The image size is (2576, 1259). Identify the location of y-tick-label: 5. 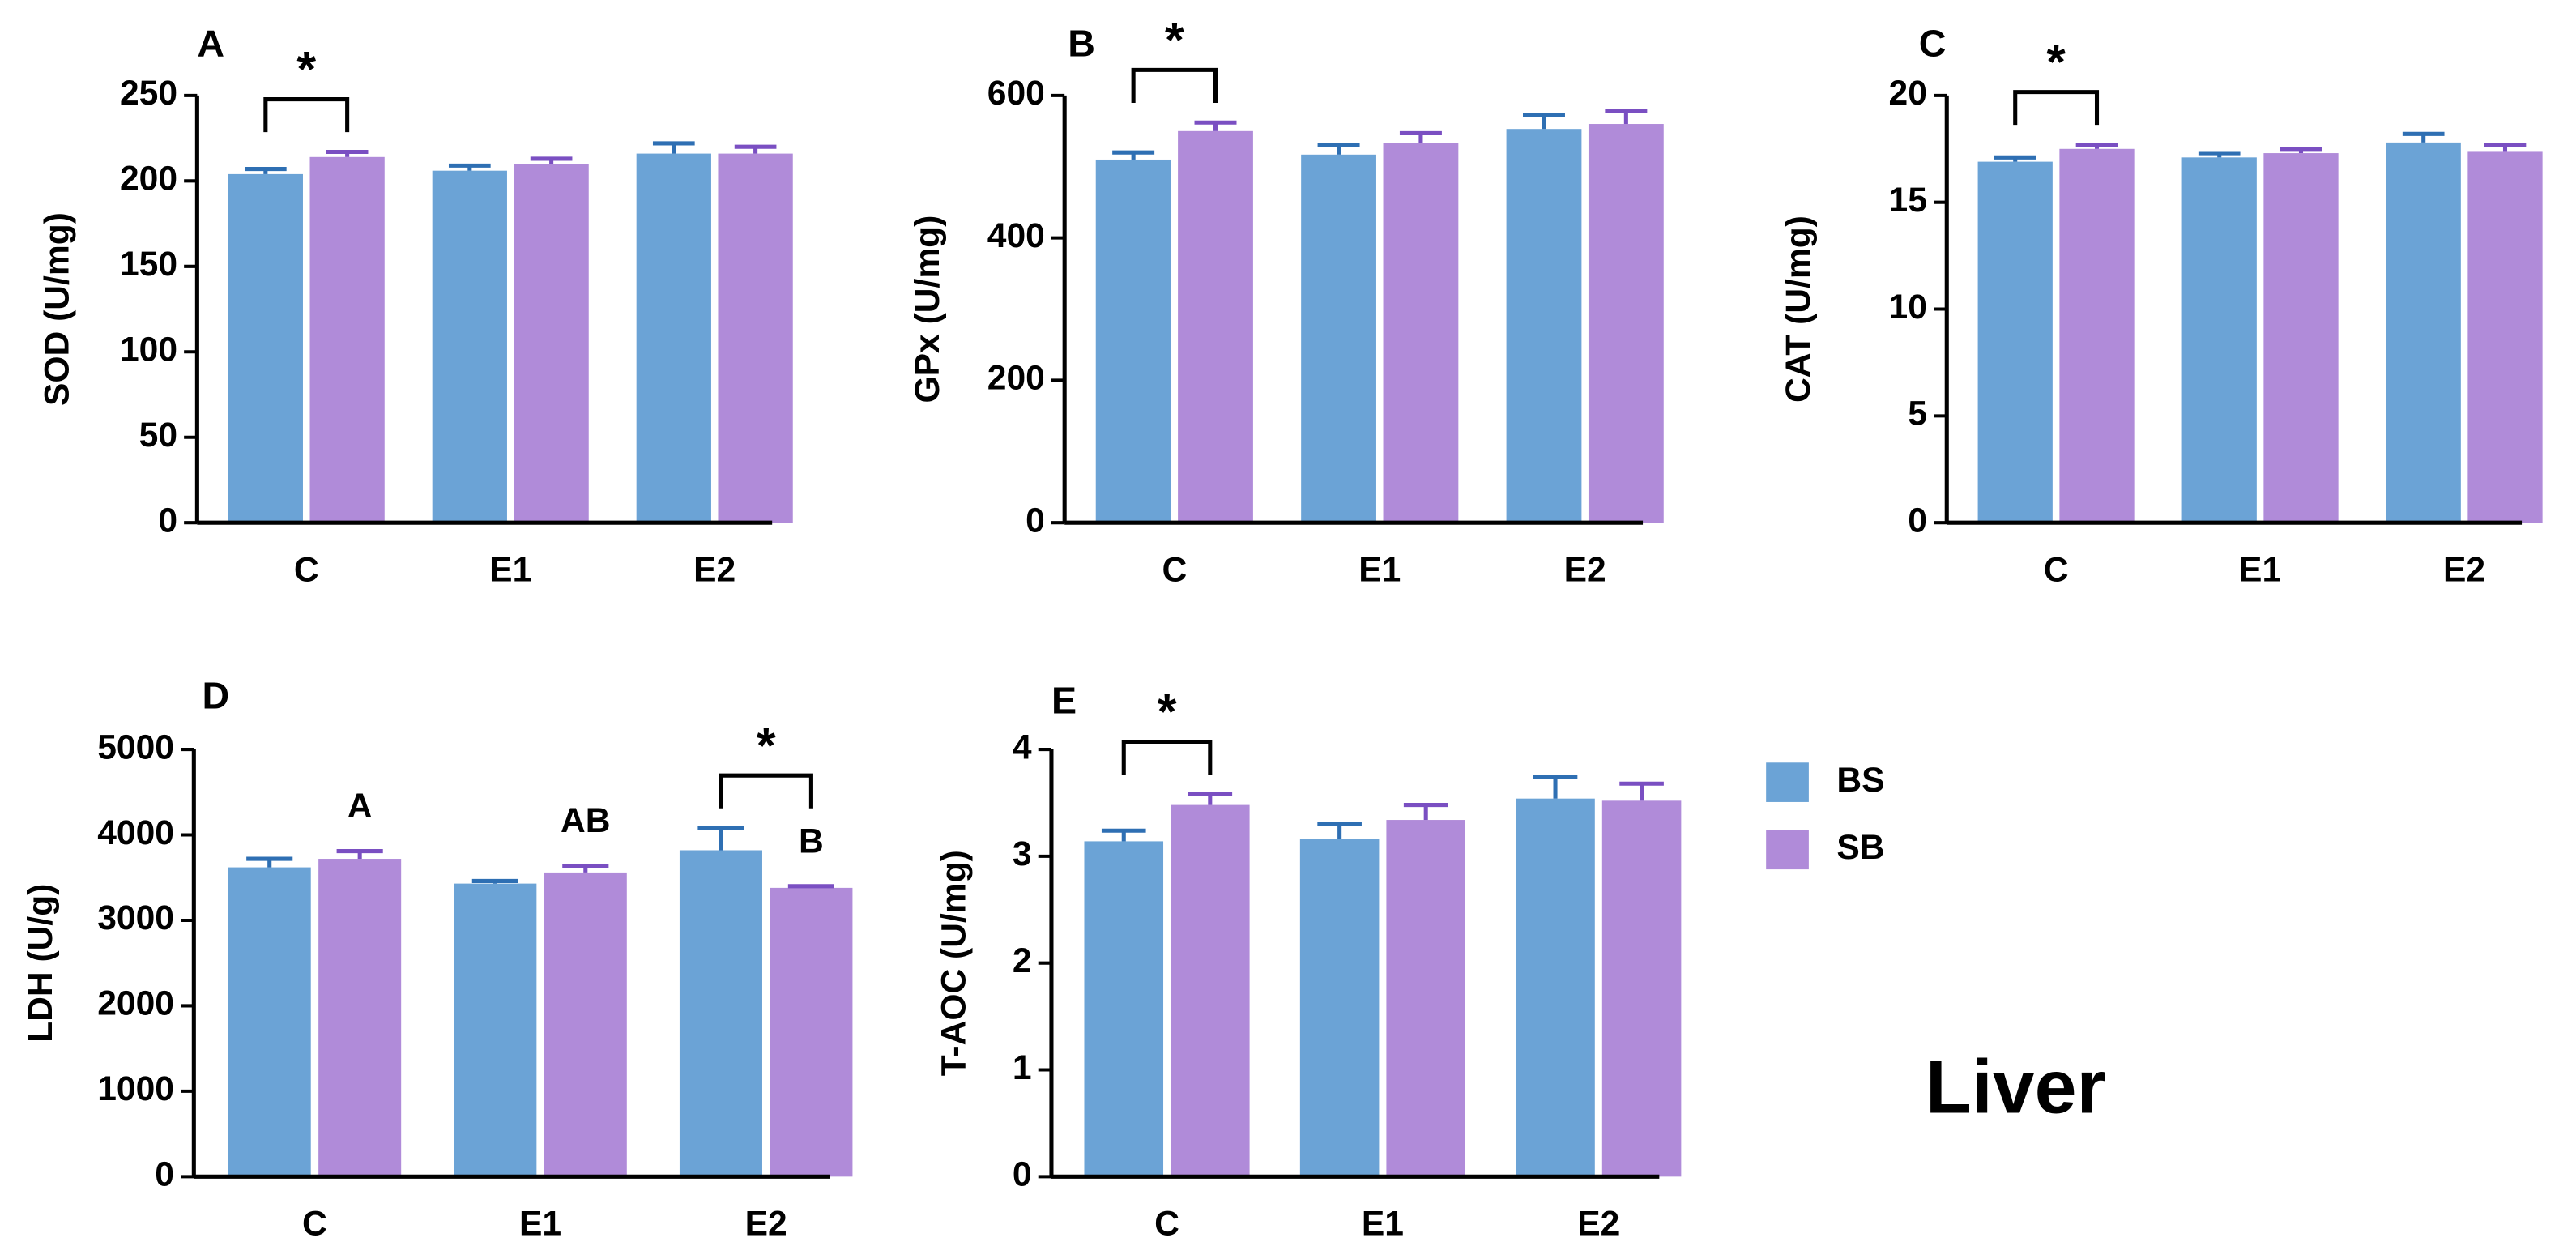
(1918, 414).